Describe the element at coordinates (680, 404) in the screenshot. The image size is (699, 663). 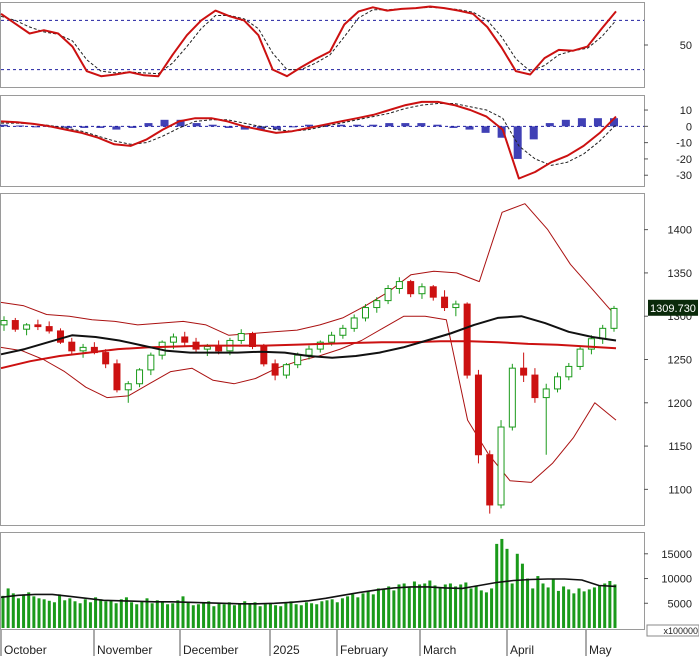
I see `price-y-tick-label: 1200` at that location.